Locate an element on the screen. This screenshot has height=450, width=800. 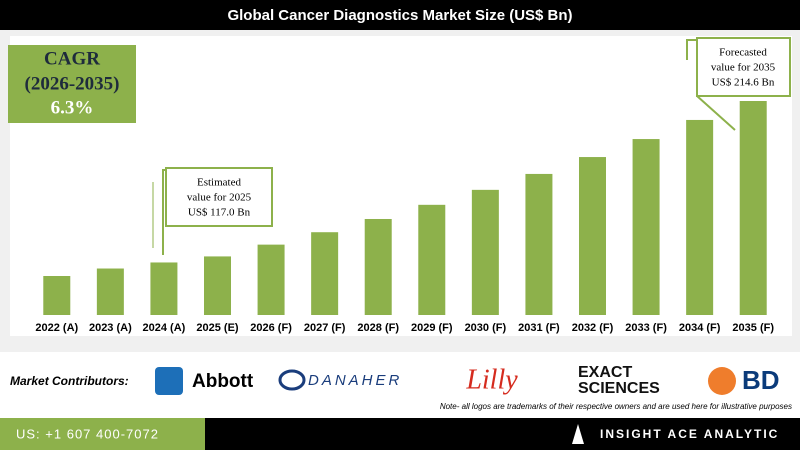
cagr-period: (2026-2035) is located at coordinates (72, 83).